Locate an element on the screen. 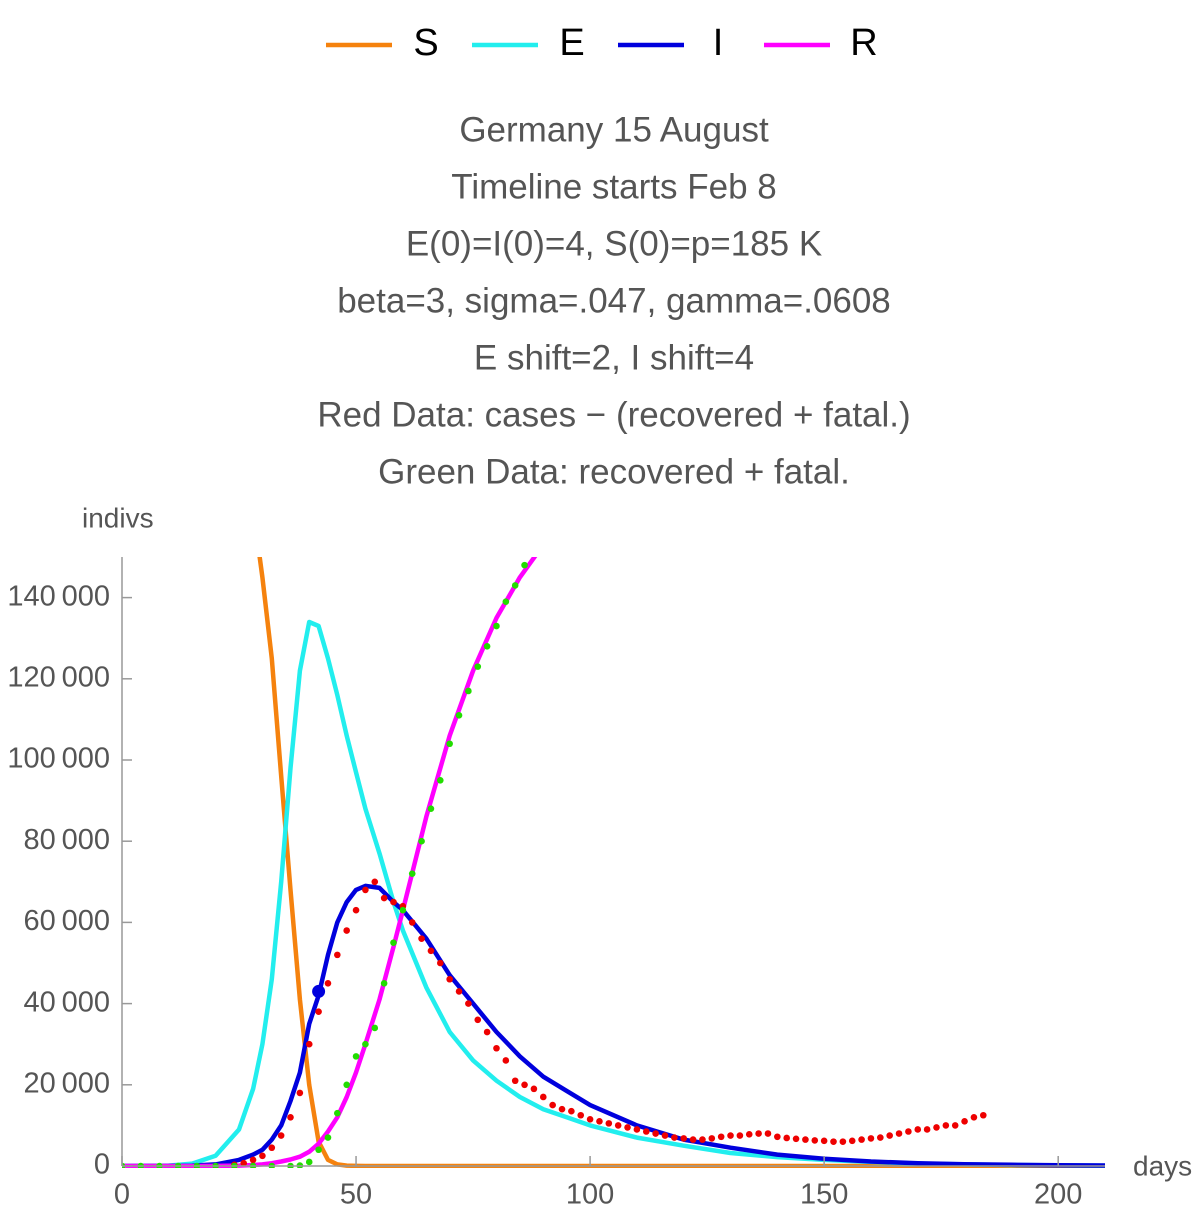 Image resolution: width=1200 pixels, height=1223 pixels. x-tick-label: 0 is located at coordinates (122, 1195).